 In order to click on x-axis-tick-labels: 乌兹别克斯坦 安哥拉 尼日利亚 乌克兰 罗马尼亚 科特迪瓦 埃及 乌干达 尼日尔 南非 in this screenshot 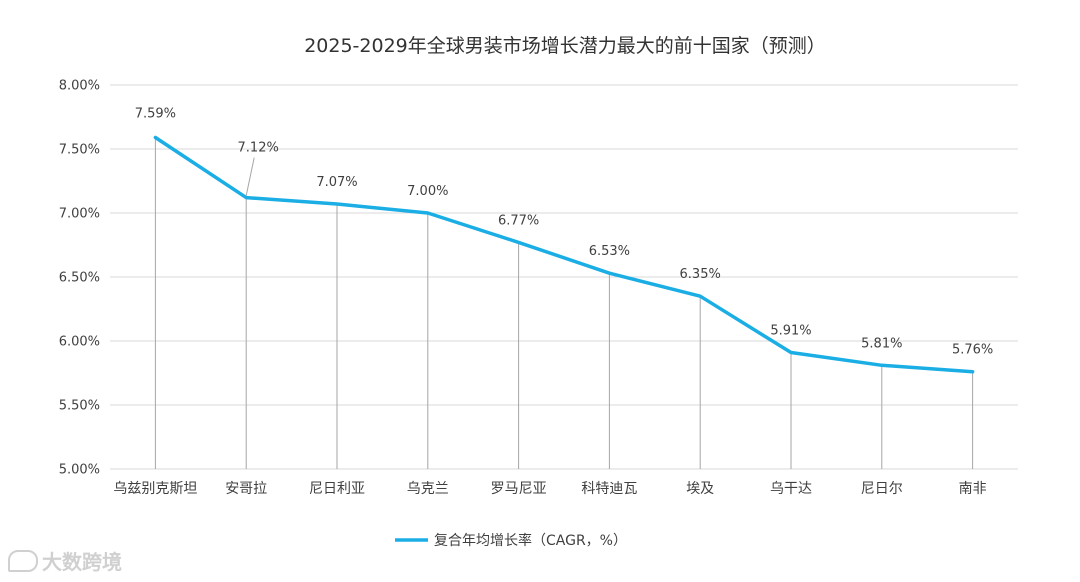, I will do `click(549, 489)`.